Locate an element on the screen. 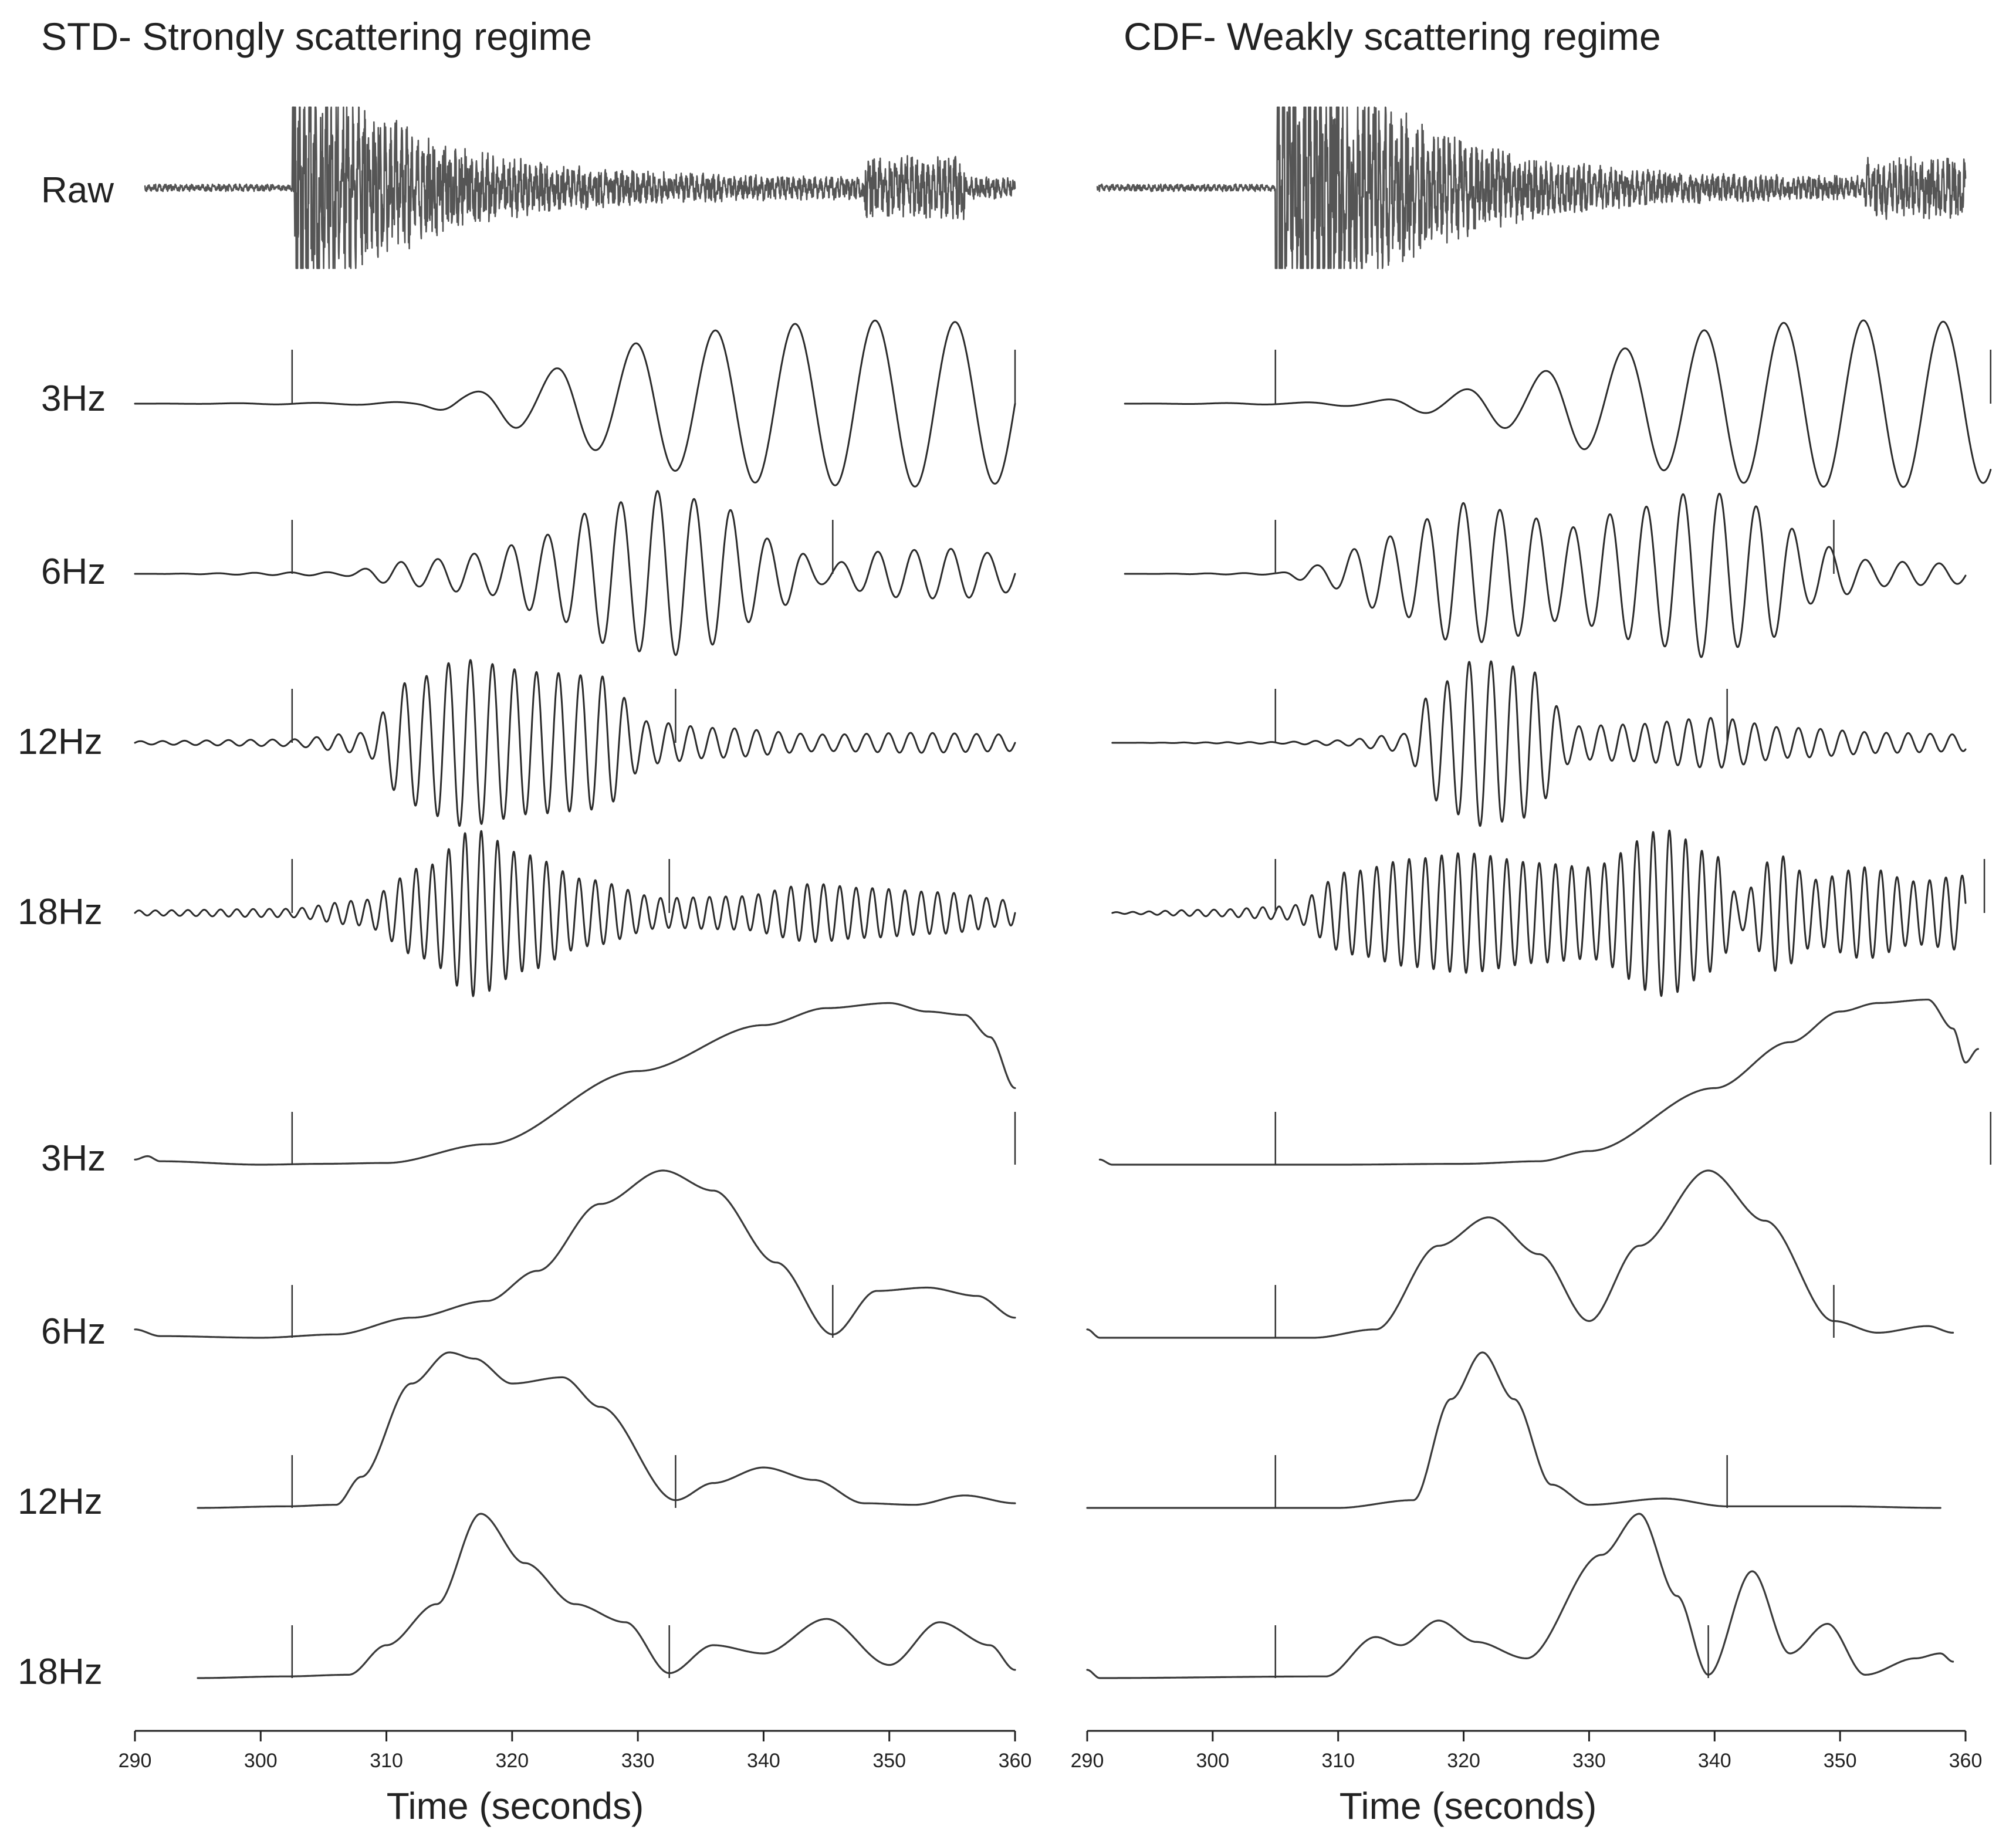 This screenshot has width=2016, height=1840. row-label-seis-6hz: 6Hz is located at coordinates (73, 572).